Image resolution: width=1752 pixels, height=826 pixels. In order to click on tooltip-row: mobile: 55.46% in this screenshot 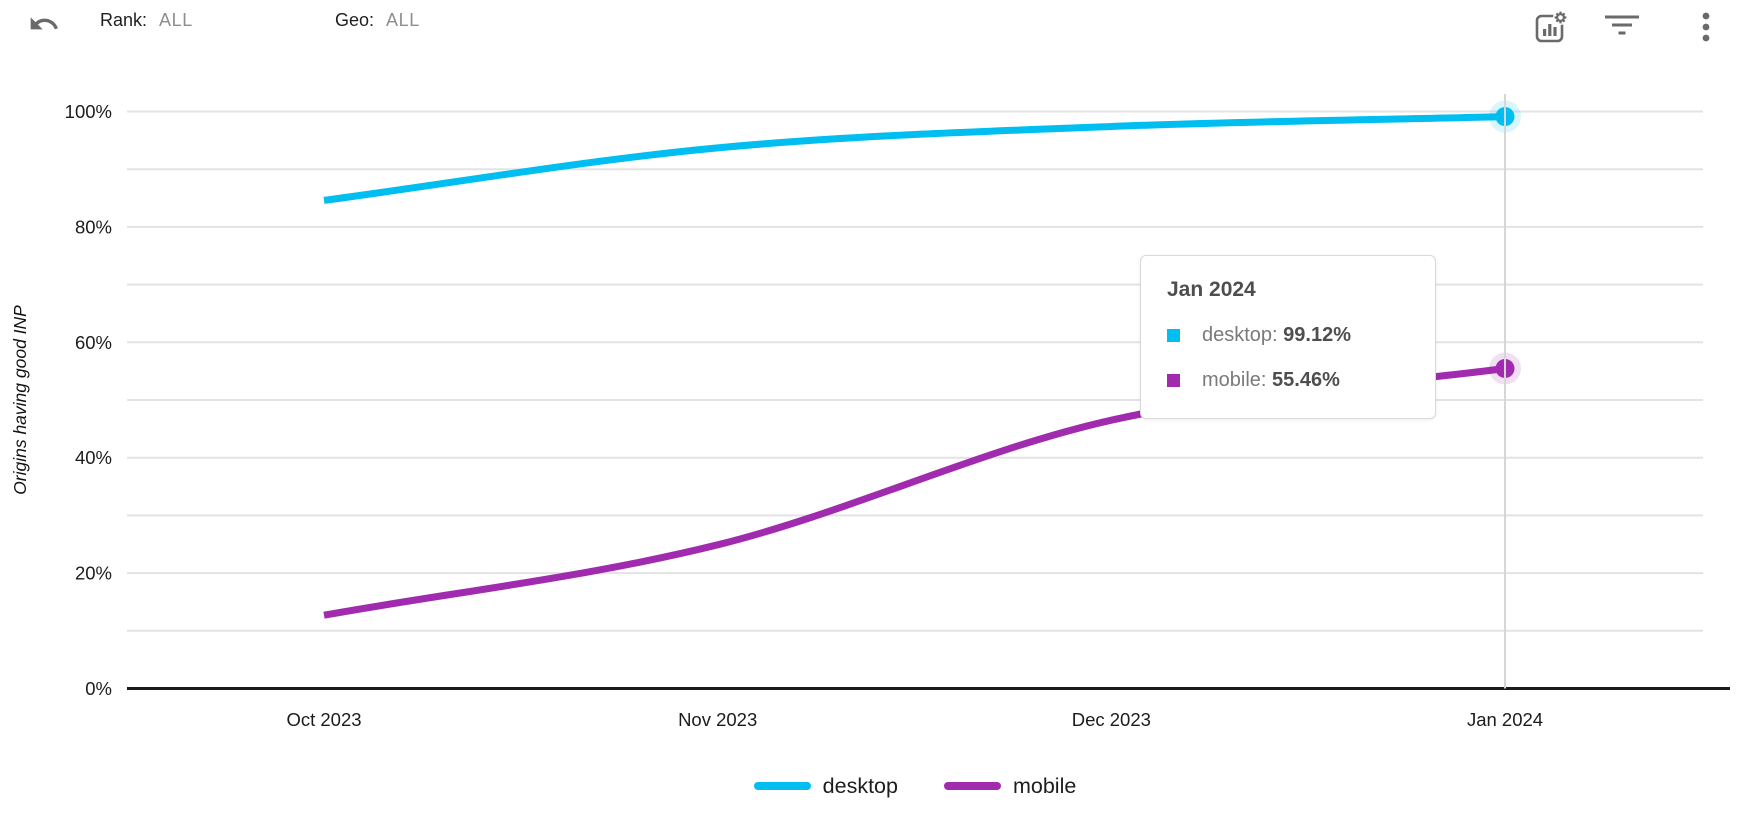, I will do `click(1289, 380)`.